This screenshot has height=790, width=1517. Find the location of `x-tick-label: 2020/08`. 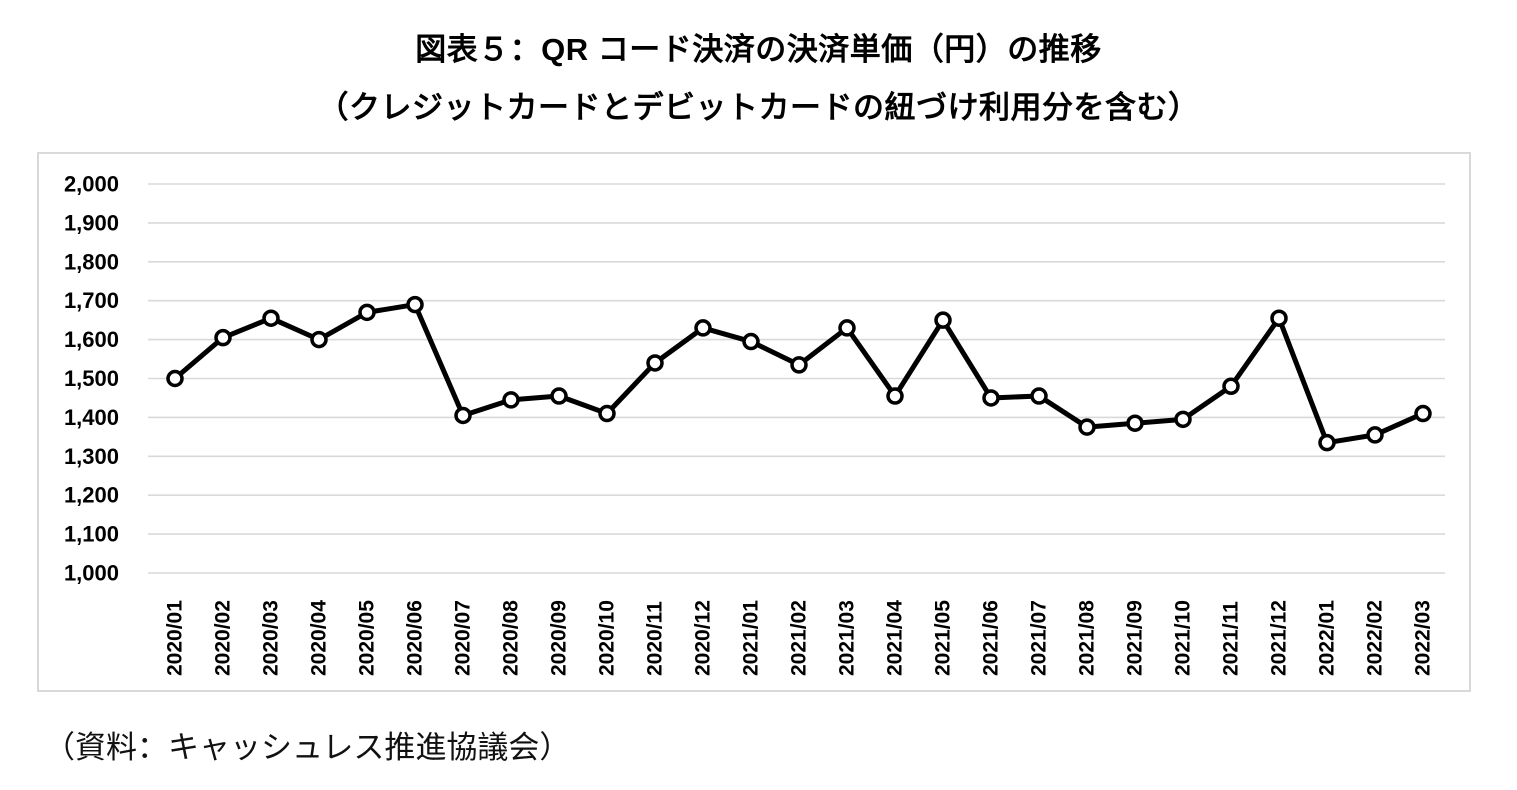

x-tick-label: 2020/08 is located at coordinates (511, 638).